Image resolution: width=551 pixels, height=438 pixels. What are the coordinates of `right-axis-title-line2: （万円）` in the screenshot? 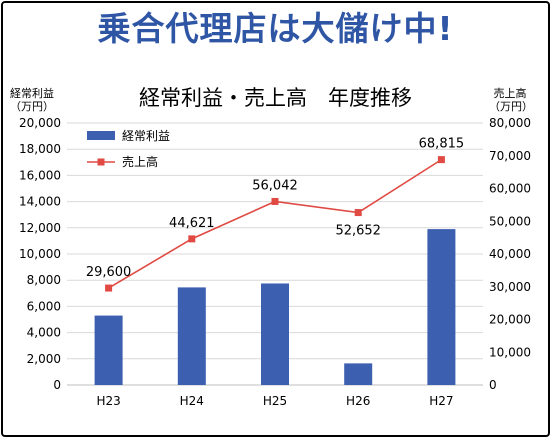 It's located at (511, 106).